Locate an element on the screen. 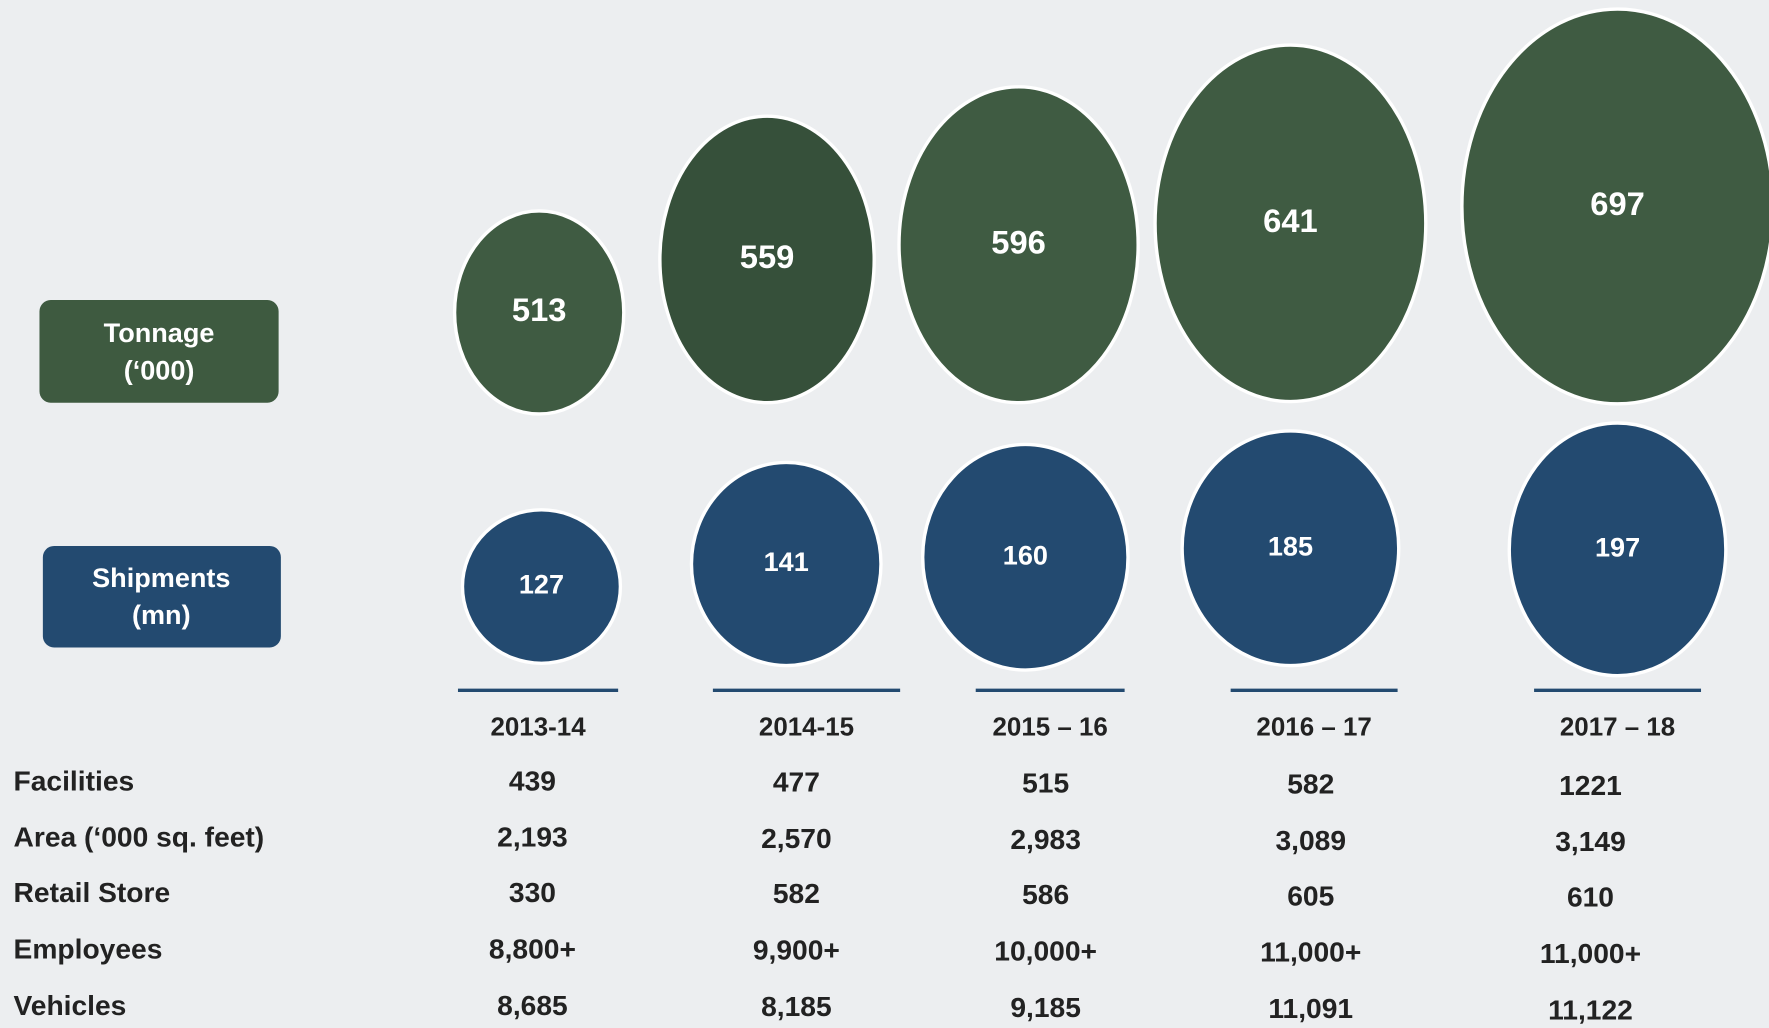 This screenshot has height=1028, width=1769. tonnage-unit: (‘000) is located at coordinates (159, 369).